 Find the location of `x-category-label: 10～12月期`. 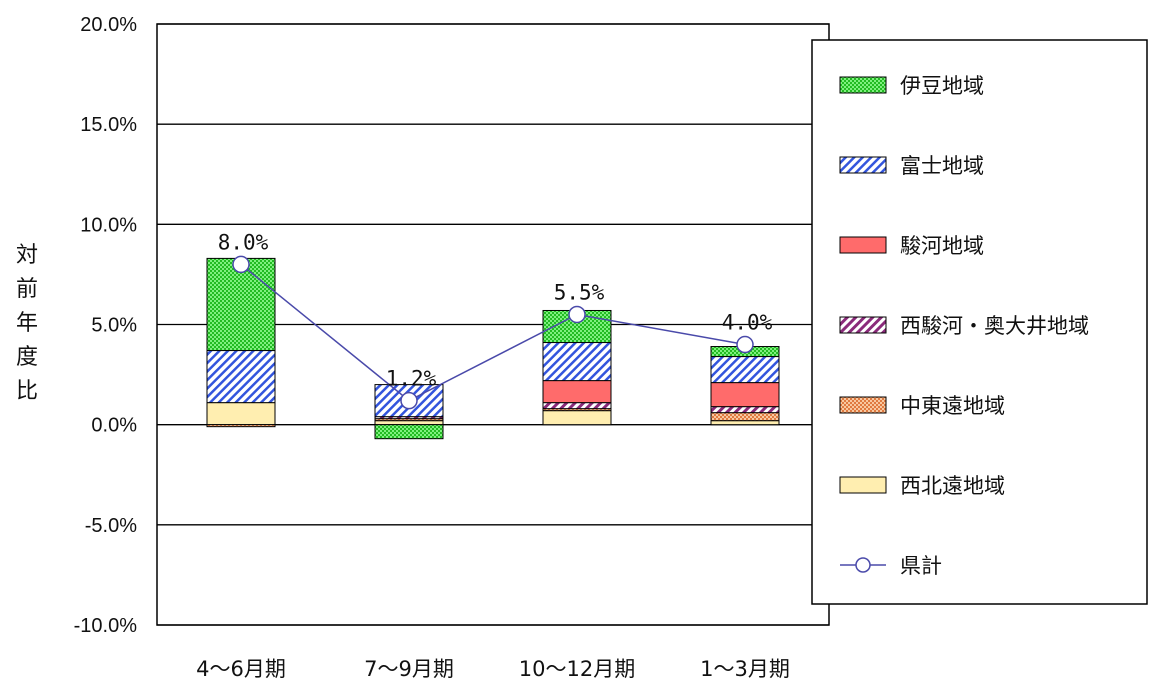

x-category-label: 10～12月期 is located at coordinates (577, 669).